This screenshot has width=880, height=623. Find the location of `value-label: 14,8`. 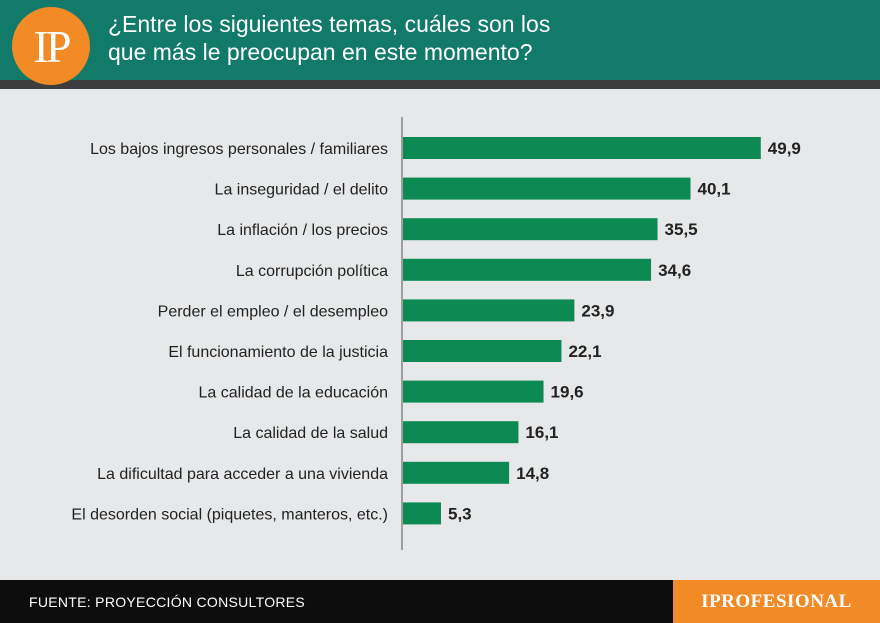

value-label: 14,8 is located at coordinates (532, 473).